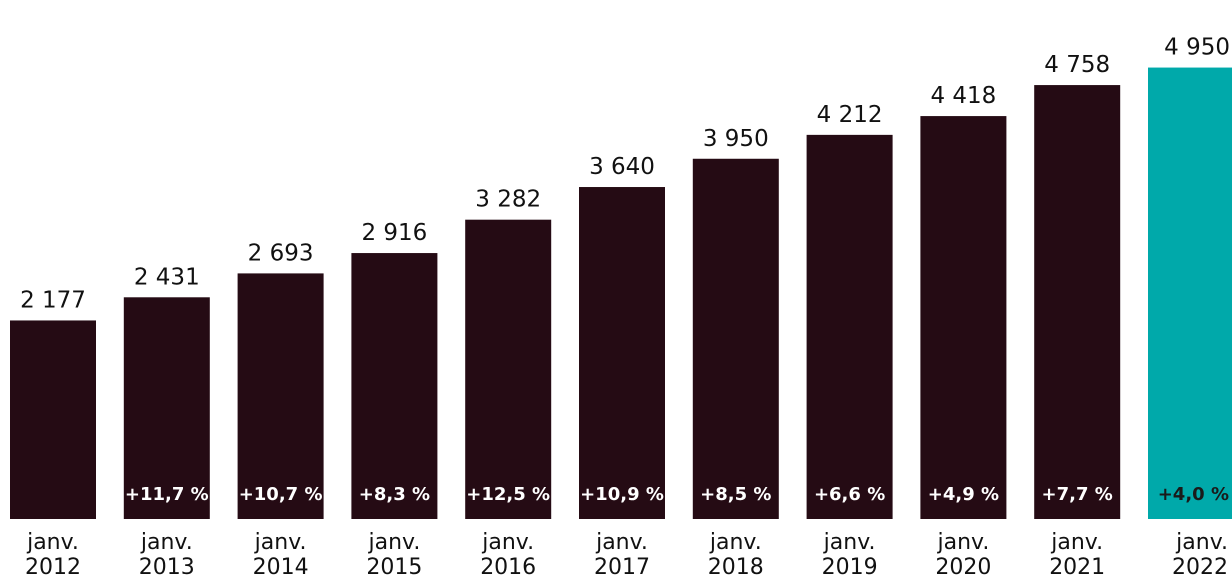 This screenshot has width=1232, height=579. I want to click on bar-2012, so click(53, 419).